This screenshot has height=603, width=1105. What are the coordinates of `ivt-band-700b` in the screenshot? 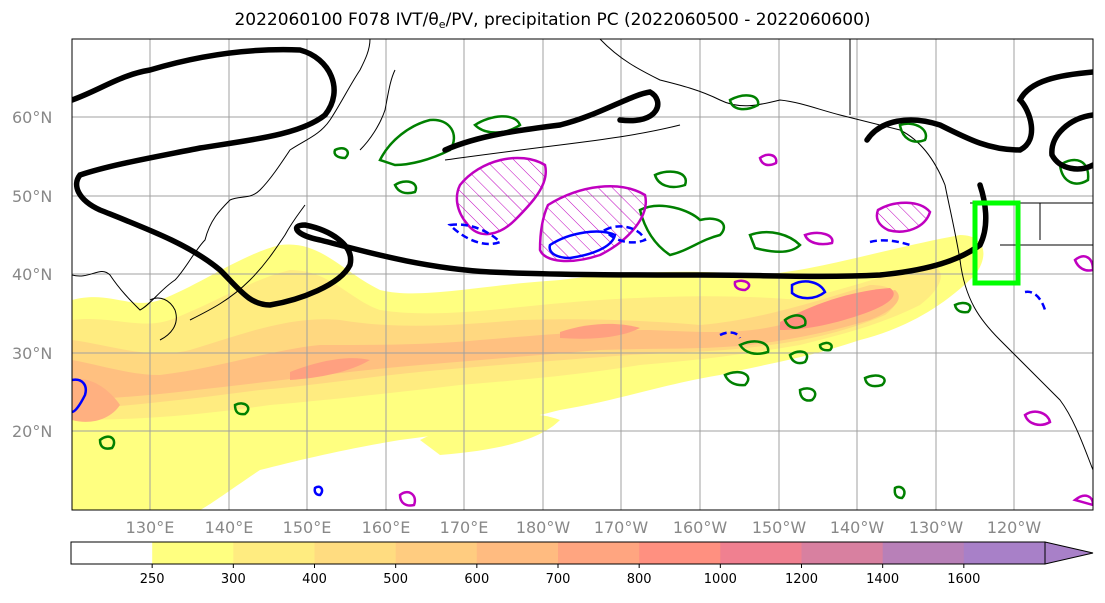 It's located at (600, 331).